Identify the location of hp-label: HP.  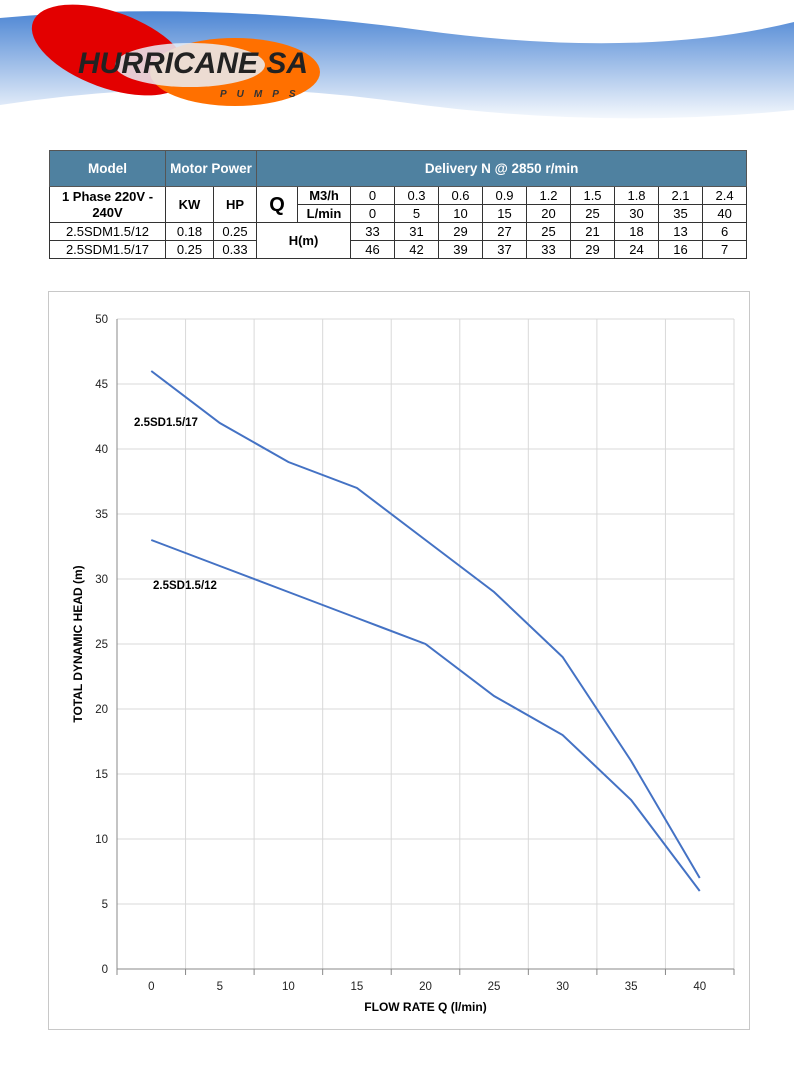
(235, 204).